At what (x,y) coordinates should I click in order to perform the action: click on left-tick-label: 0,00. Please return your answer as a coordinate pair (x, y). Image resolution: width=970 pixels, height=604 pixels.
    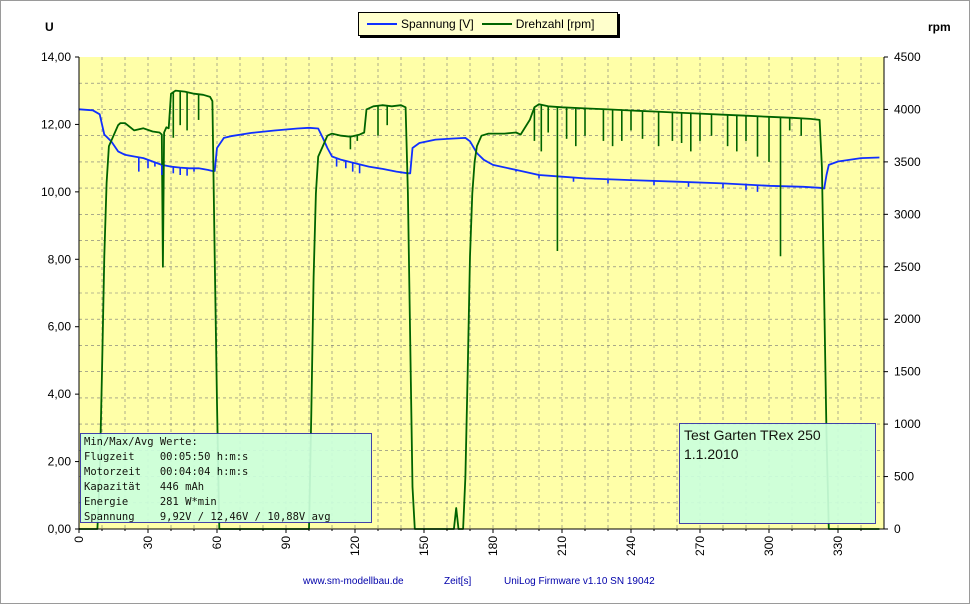
    Looking at the image, I should click on (60, 529).